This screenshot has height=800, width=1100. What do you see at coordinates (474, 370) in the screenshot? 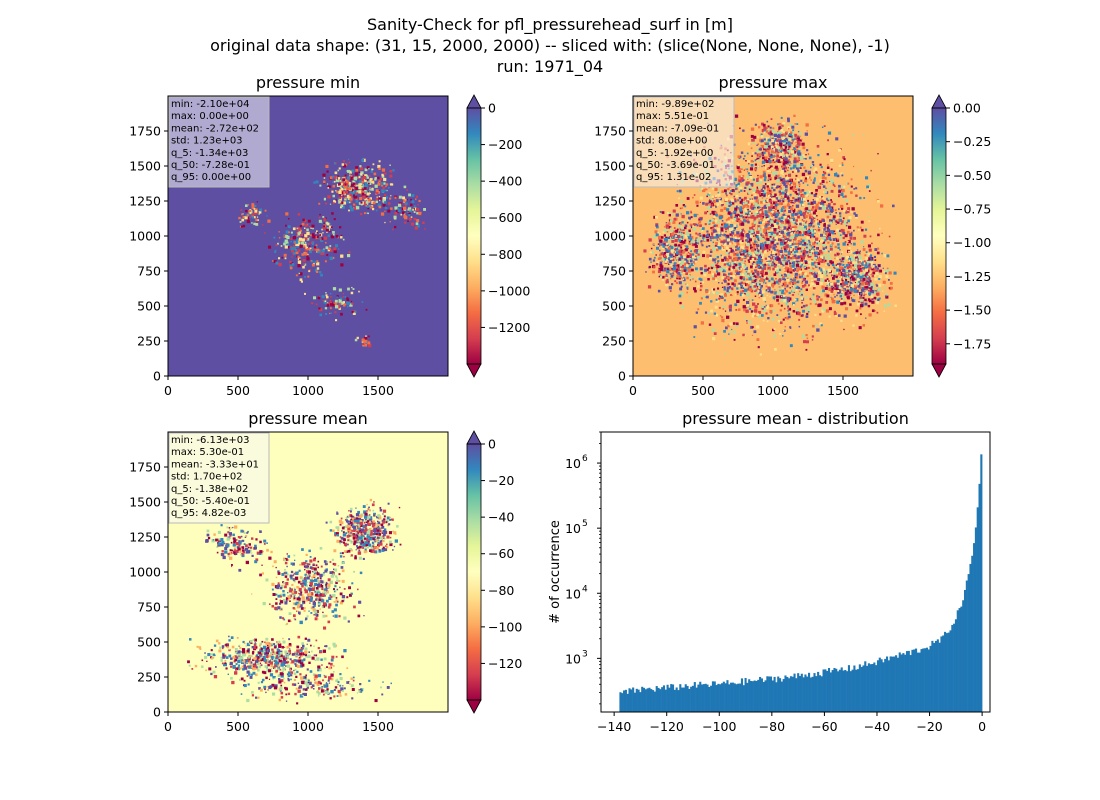
I see `colorbar-extend-bottom` at bounding box center [474, 370].